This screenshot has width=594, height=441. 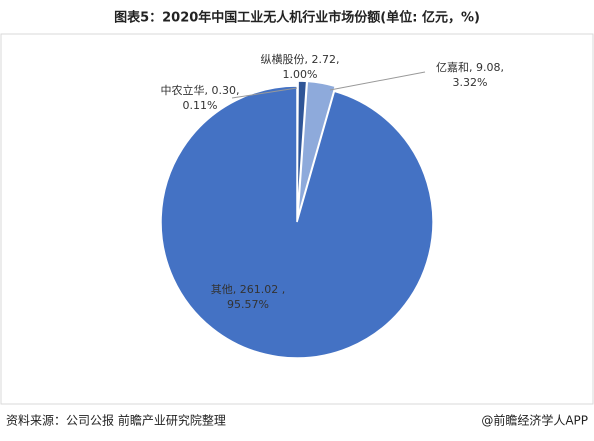 I want to click on percent-label: 3.32%, so click(x=470, y=82).